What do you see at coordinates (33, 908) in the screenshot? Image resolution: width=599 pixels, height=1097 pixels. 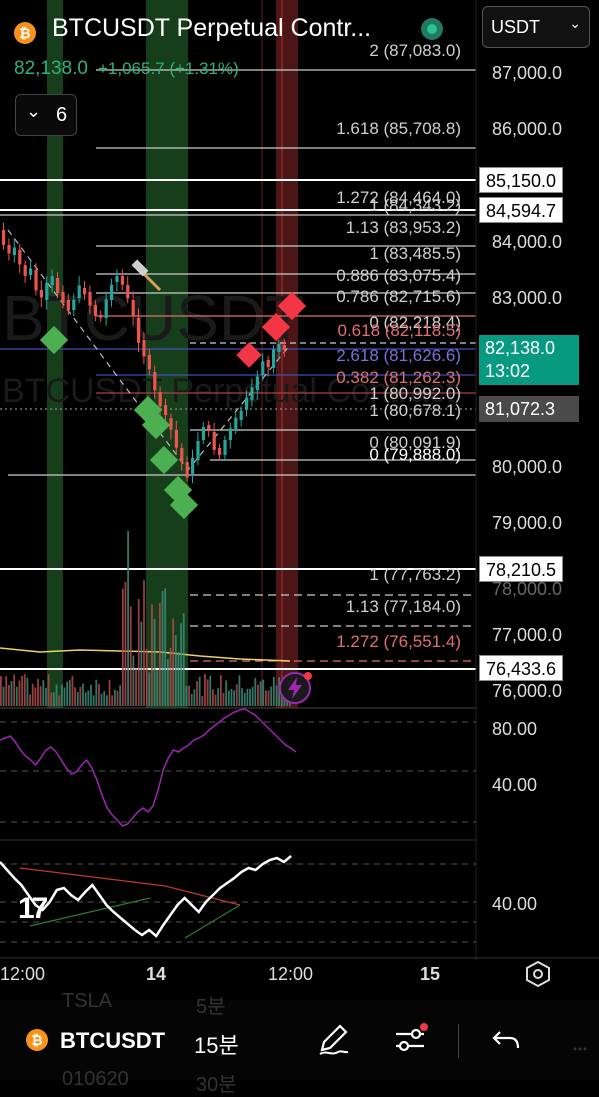 I see `tradingview-logo: 17` at bounding box center [33, 908].